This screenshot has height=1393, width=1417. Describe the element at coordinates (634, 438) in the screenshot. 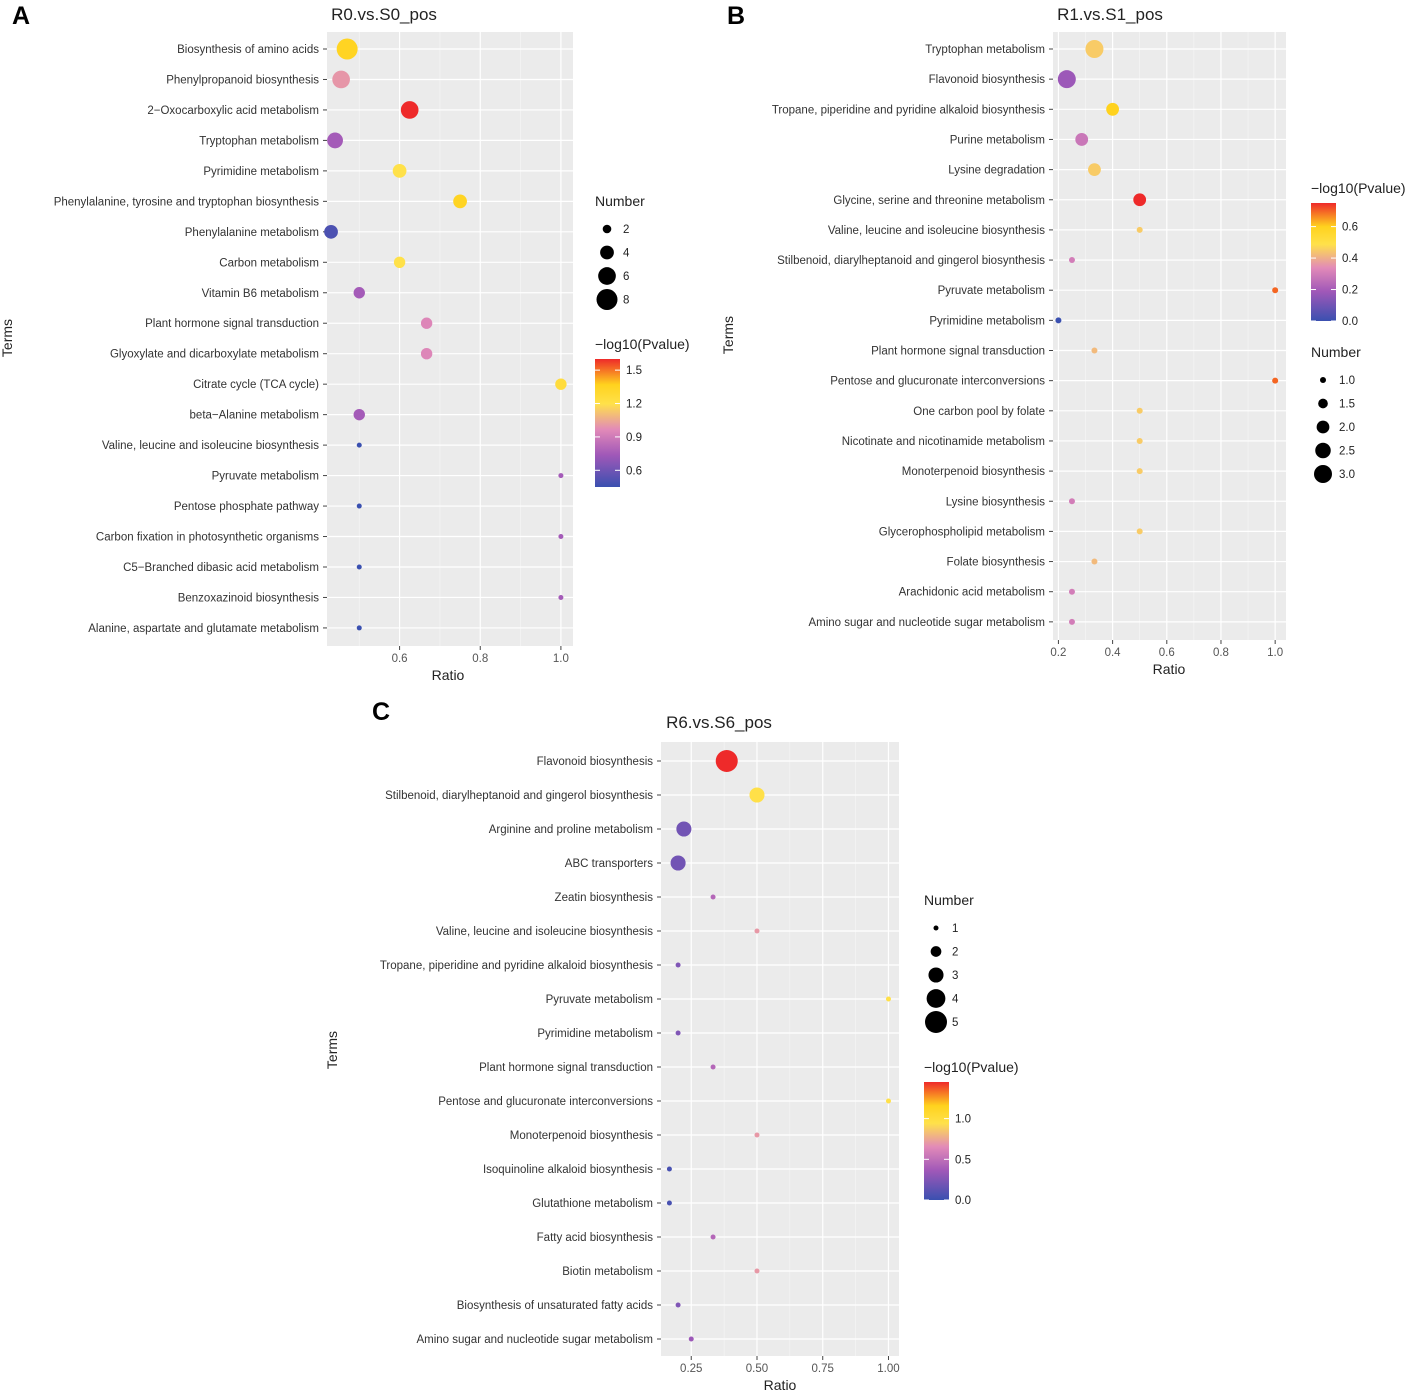

I see `colorbar-tick-label: 0.9` at that location.